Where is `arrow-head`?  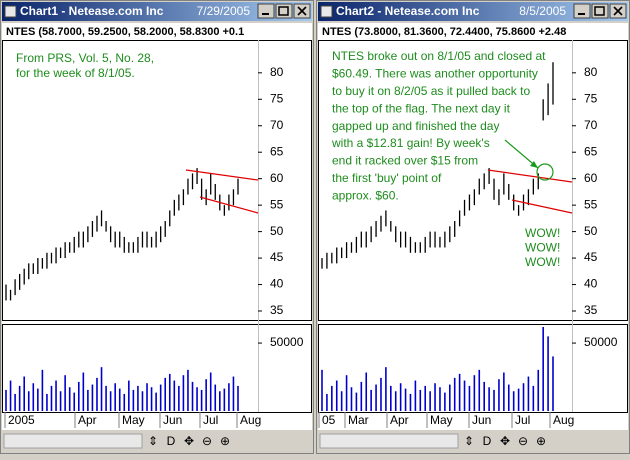
arrow-head is located at coordinates (534, 164).